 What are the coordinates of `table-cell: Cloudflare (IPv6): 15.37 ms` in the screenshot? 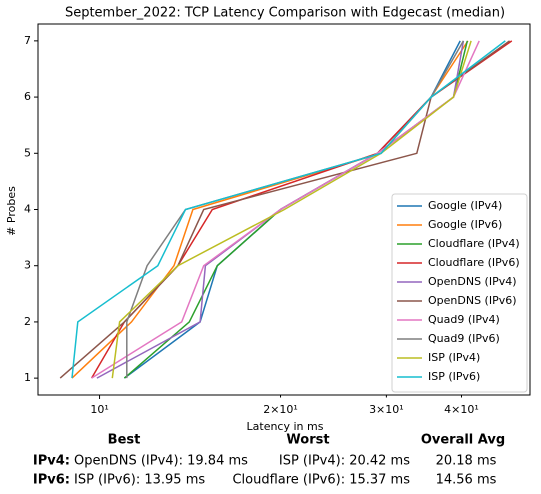 It's located at (321, 480).